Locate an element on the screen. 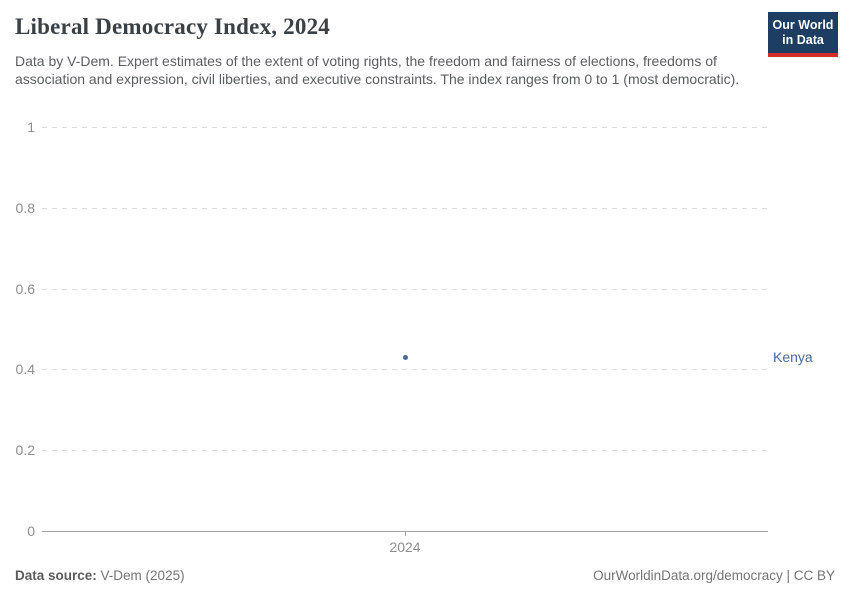 The image size is (850, 600). y-tick-label: 0.8 is located at coordinates (25, 207).